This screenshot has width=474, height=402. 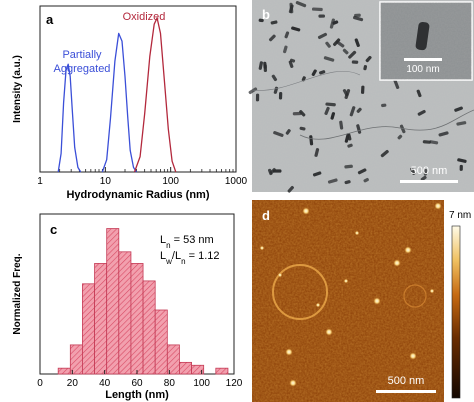 What do you see at coordinates (234, 383) in the screenshot?
I see `panel-c-tick-label: 120` at bounding box center [234, 383].